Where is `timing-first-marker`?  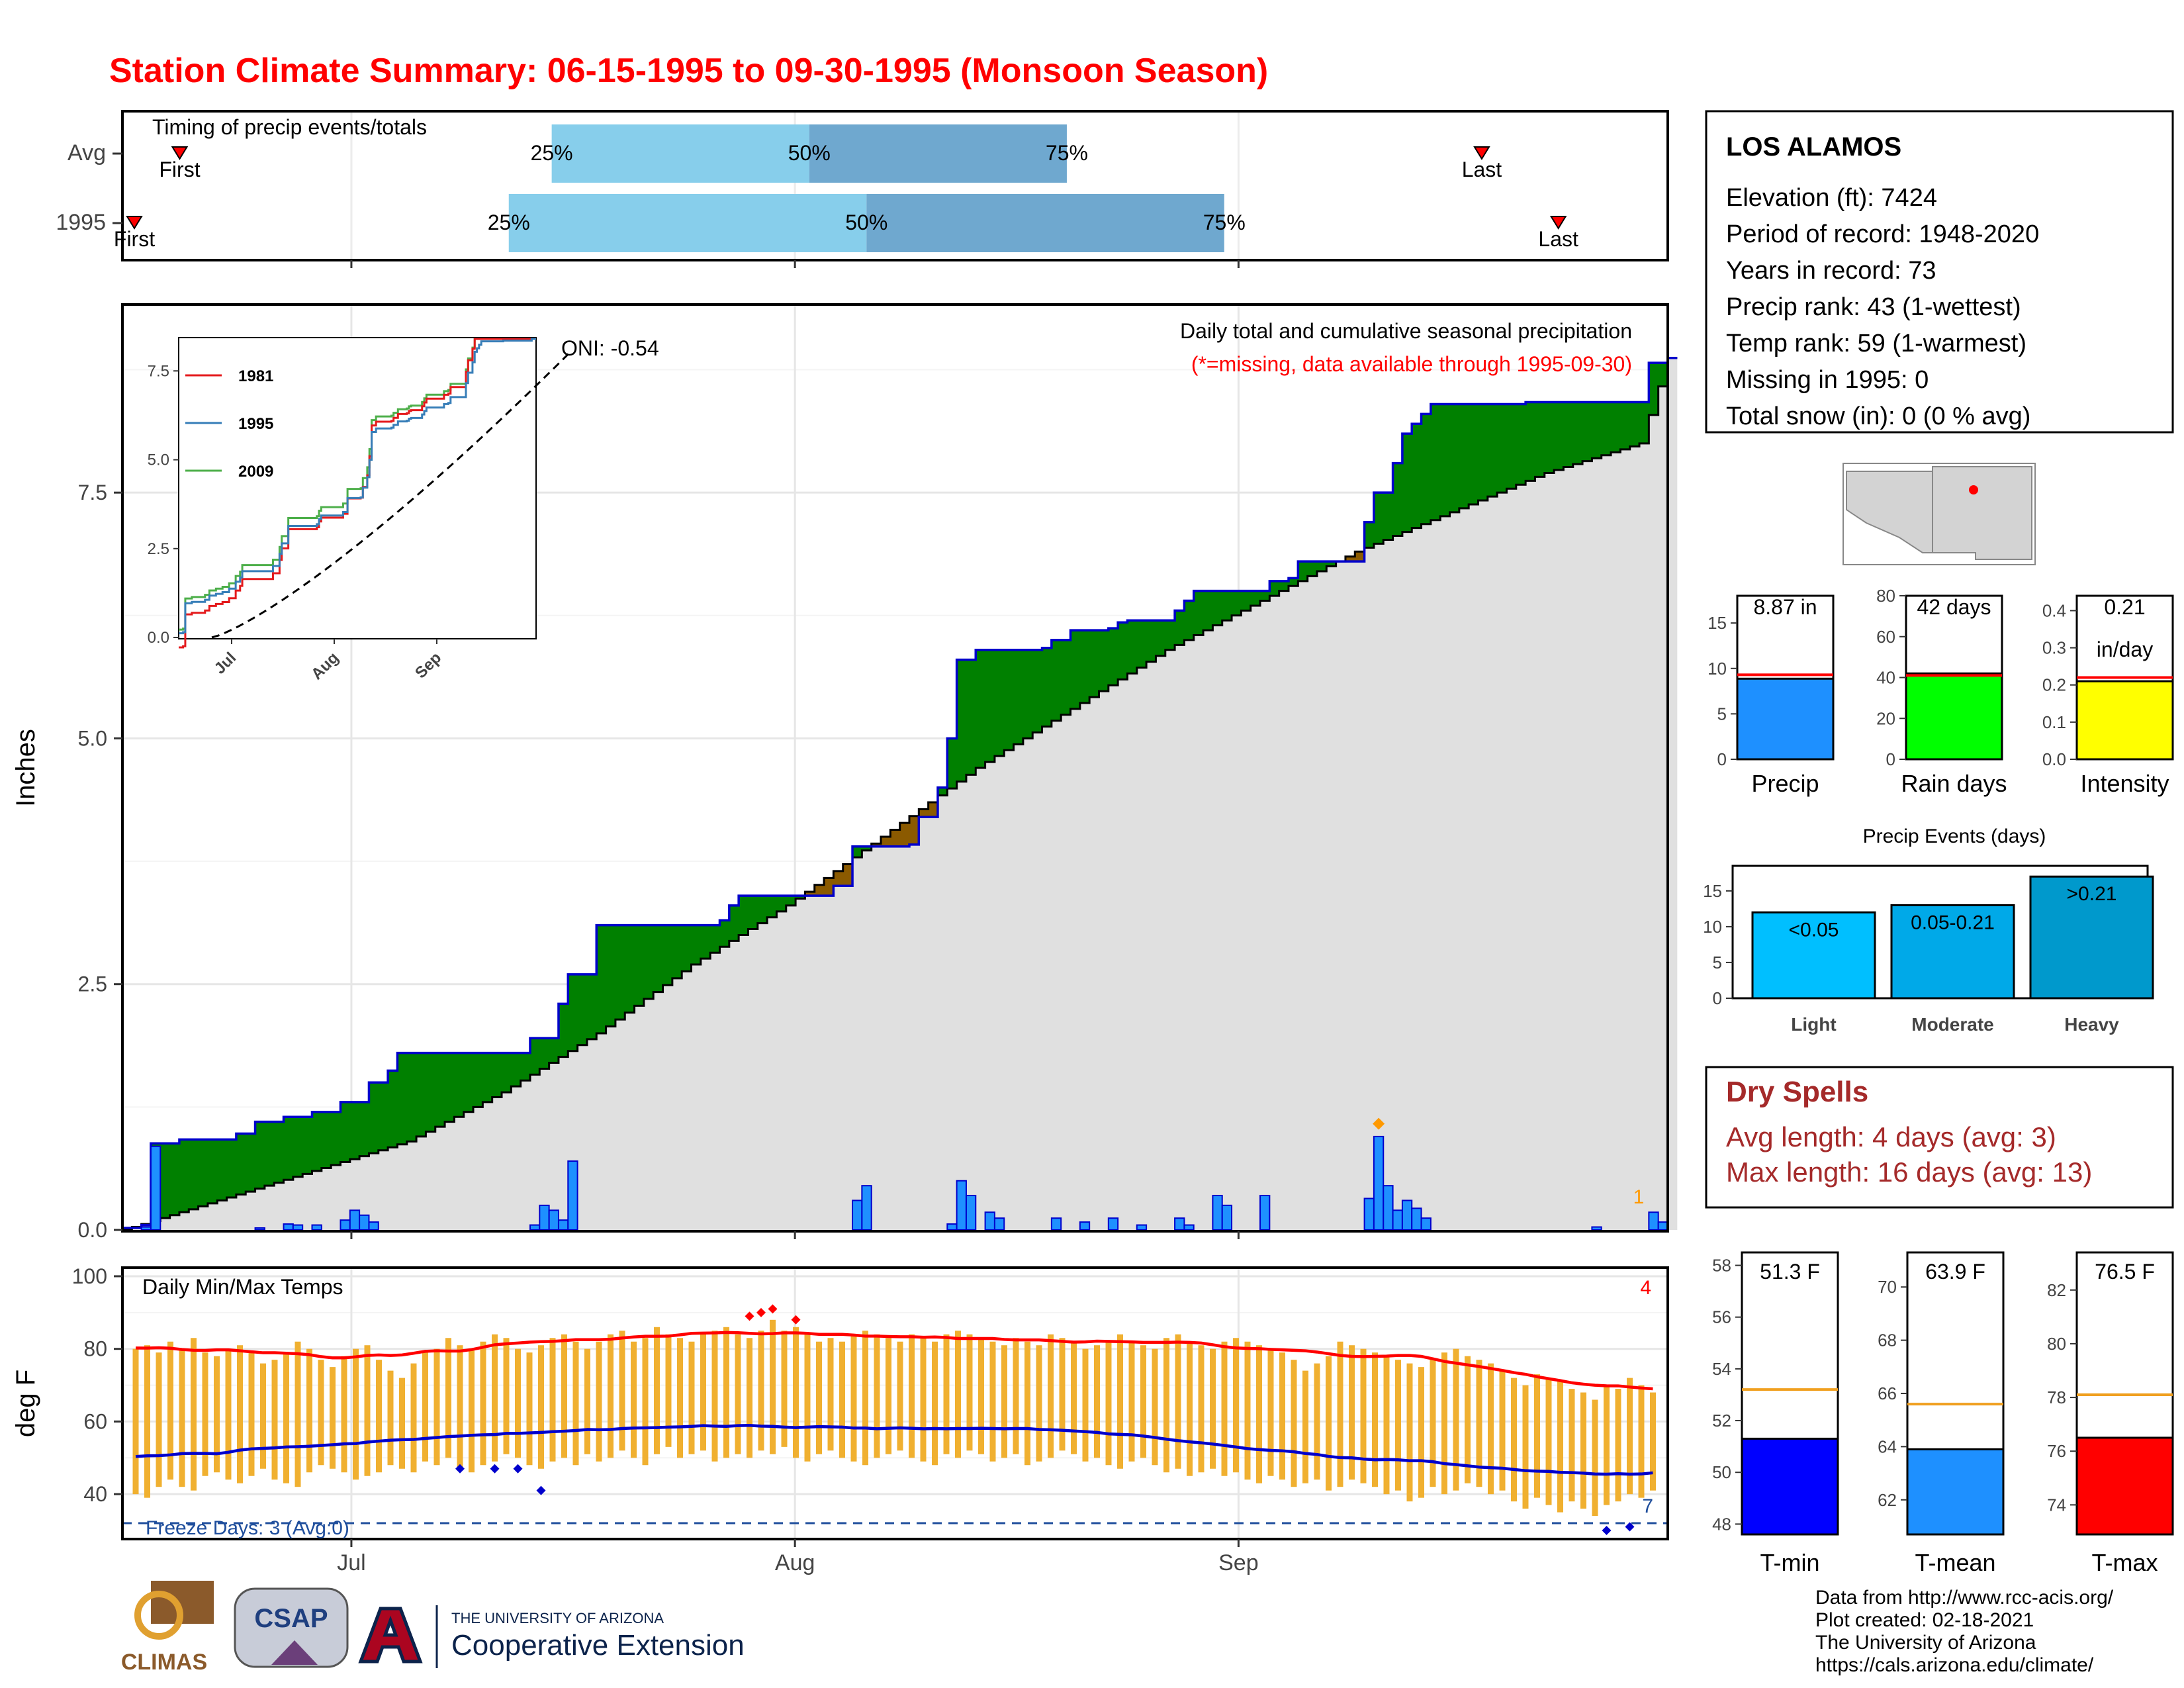
timing-first-marker is located at coordinates (180, 153).